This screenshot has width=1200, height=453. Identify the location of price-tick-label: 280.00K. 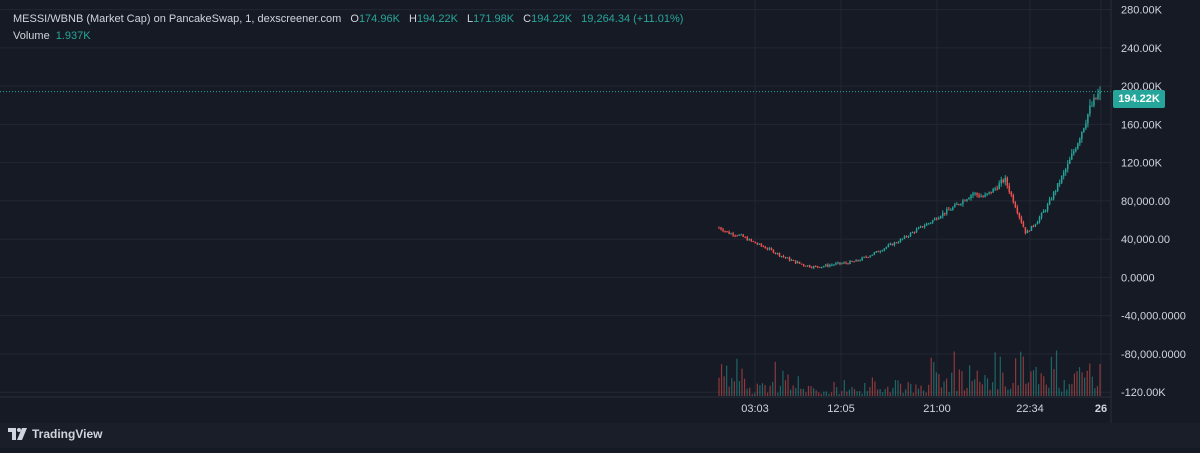
(1142, 11).